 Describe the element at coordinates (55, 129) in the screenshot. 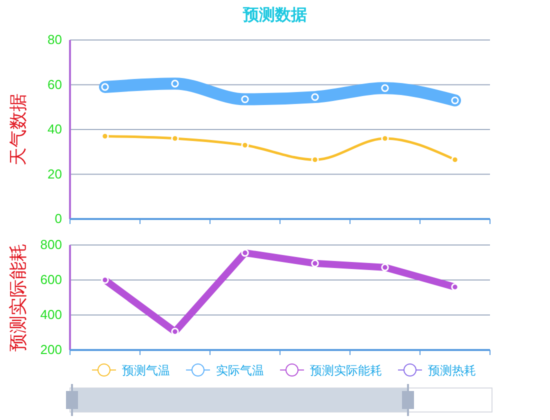

I see `y-tick-label: 40` at that location.